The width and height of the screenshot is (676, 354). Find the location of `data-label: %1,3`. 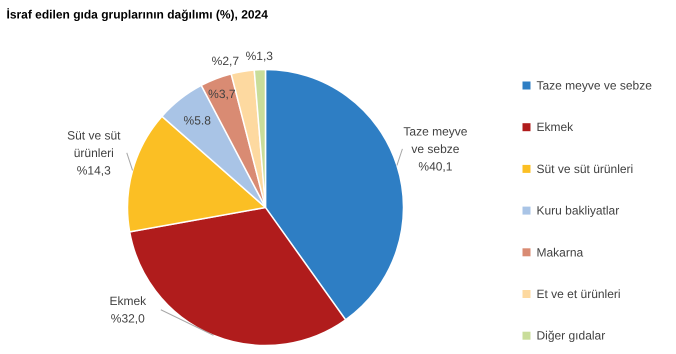

data-label: %1,3 is located at coordinates (260, 55).